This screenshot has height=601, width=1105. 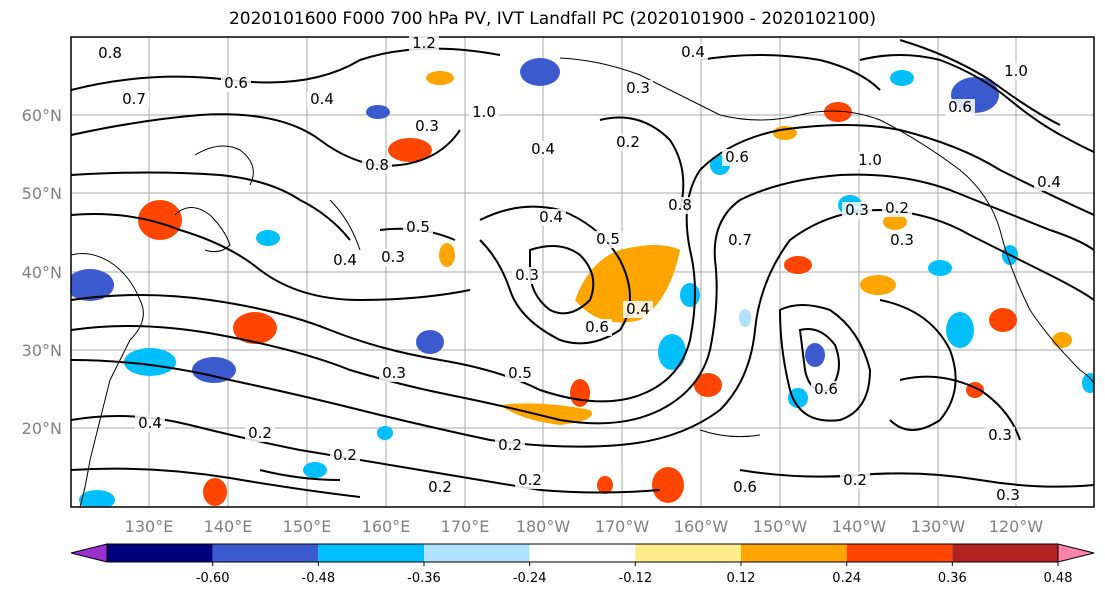 I want to click on latitude-labels: 60°N 50°N 40°N 30°N 20°N, so click(x=42, y=272).